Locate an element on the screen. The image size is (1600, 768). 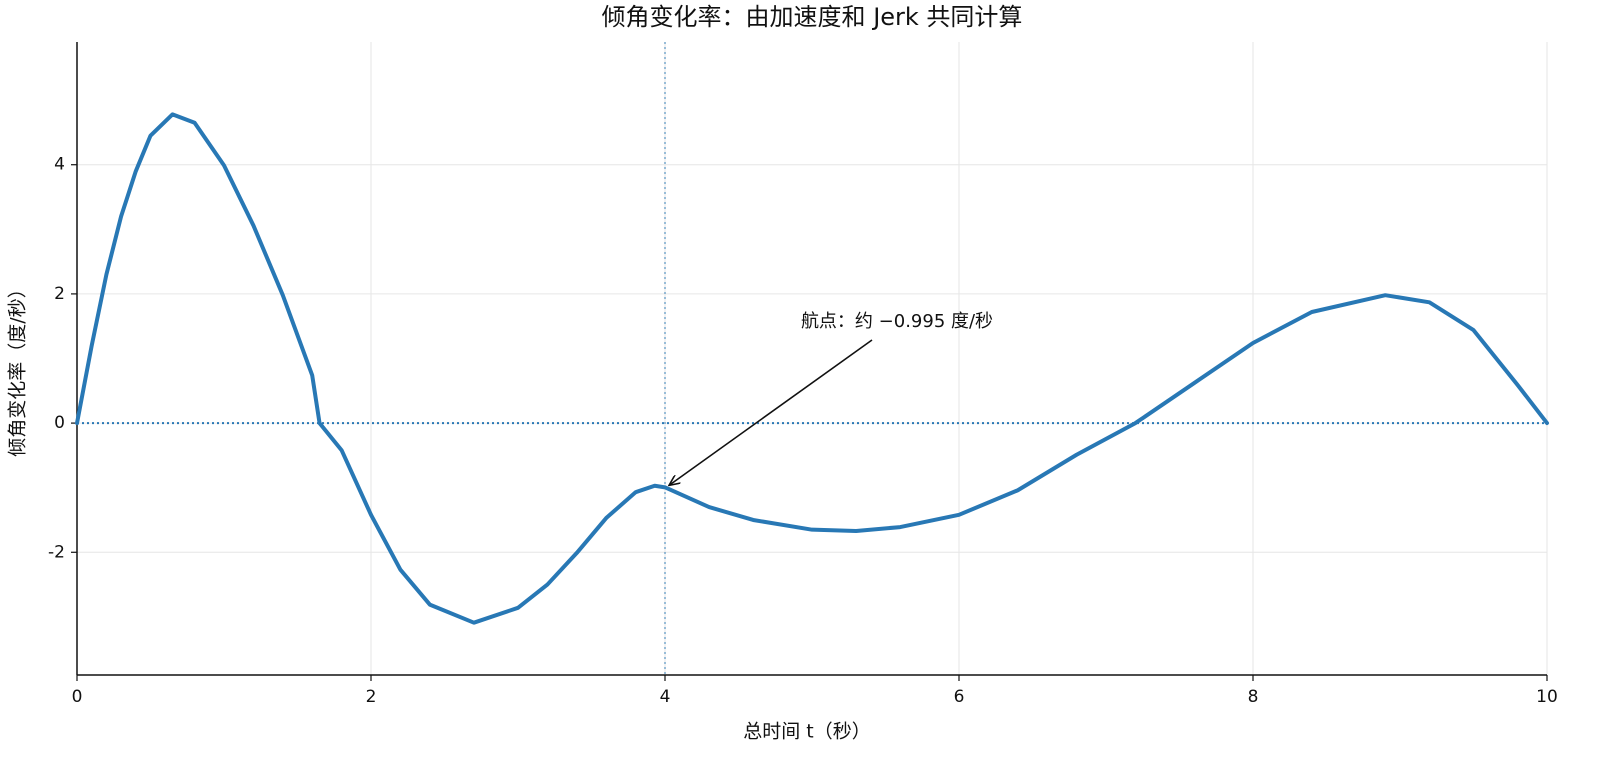
y-tick-label: 2 is located at coordinates (59, 294).